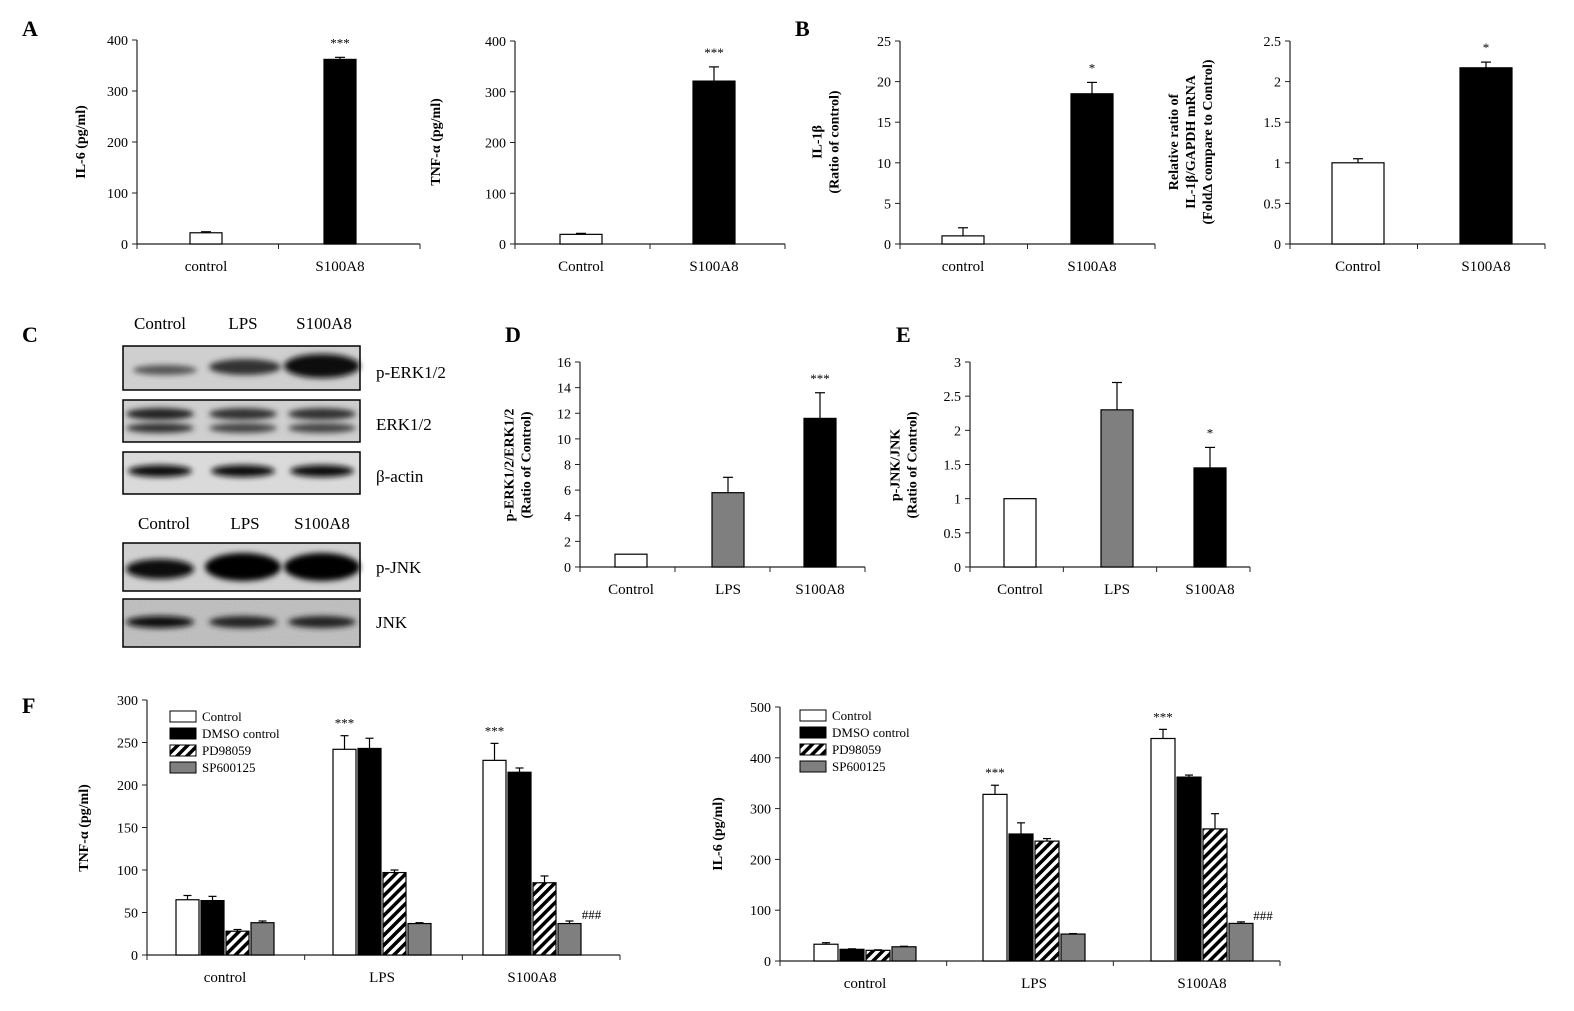 This screenshot has width=1574, height=1011. I want to click on chart-b2-x-label: S100A8, so click(1485, 267).